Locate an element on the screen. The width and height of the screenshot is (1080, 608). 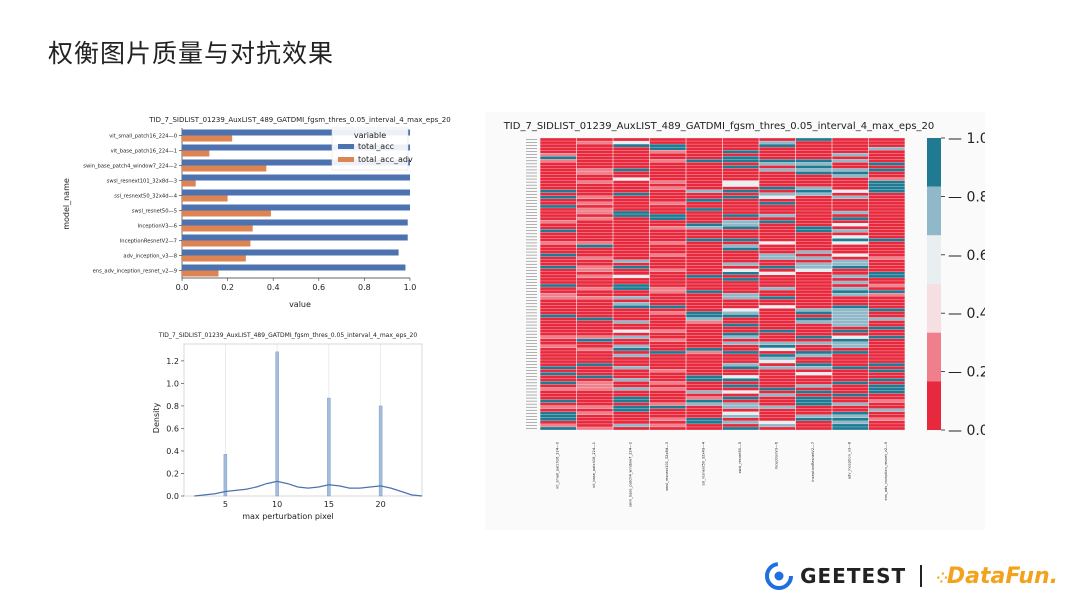
bar-total-acc-adv is located at coordinates (207, 138).